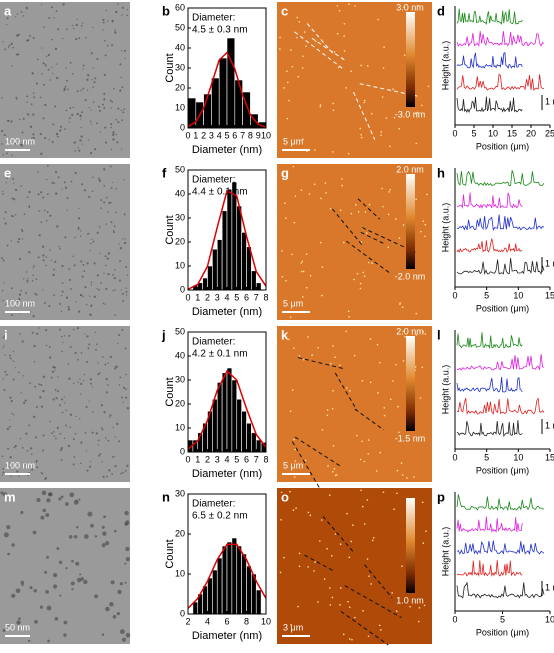 This screenshot has width=554, height=653. Describe the element at coordinates (182, 289) in the screenshot. I see `y-tick-label: 0` at that location.